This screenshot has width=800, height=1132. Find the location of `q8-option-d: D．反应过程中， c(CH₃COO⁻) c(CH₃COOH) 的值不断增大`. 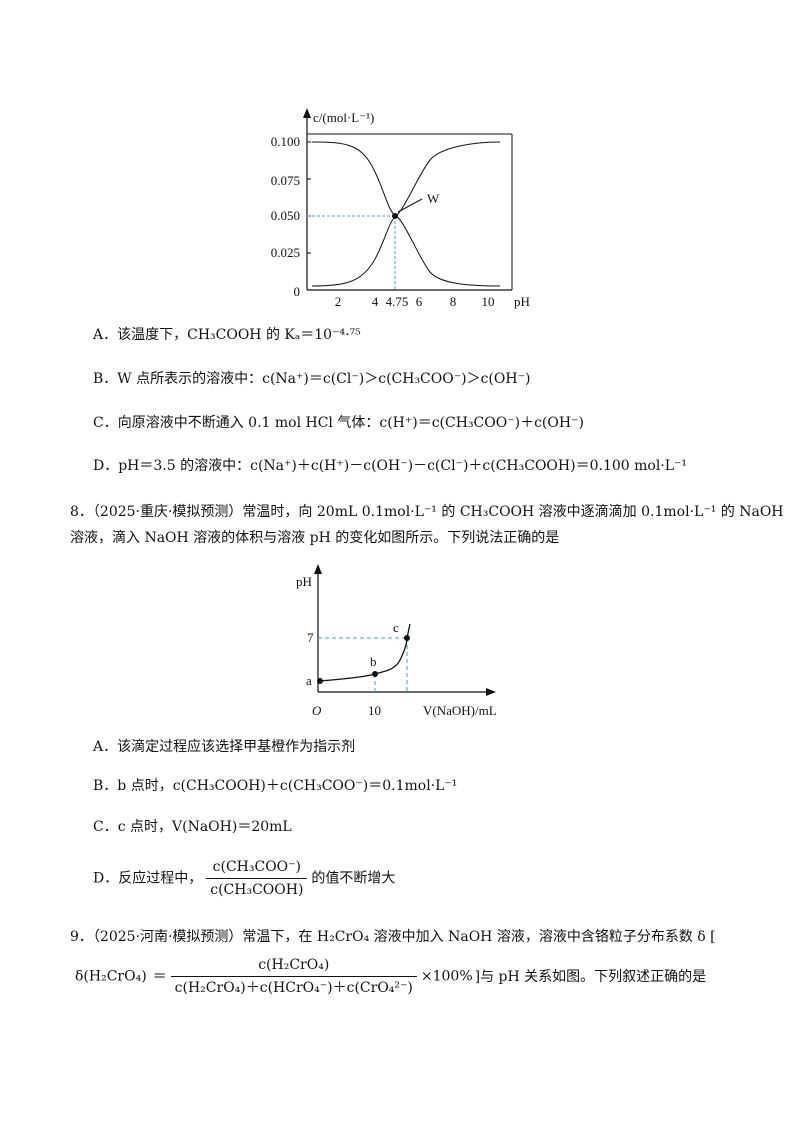

q8-option-d: D．反应过程中， c(CH₃COO⁻) c(CH₃COOH) 的值不断增大 is located at coordinates (244, 878).